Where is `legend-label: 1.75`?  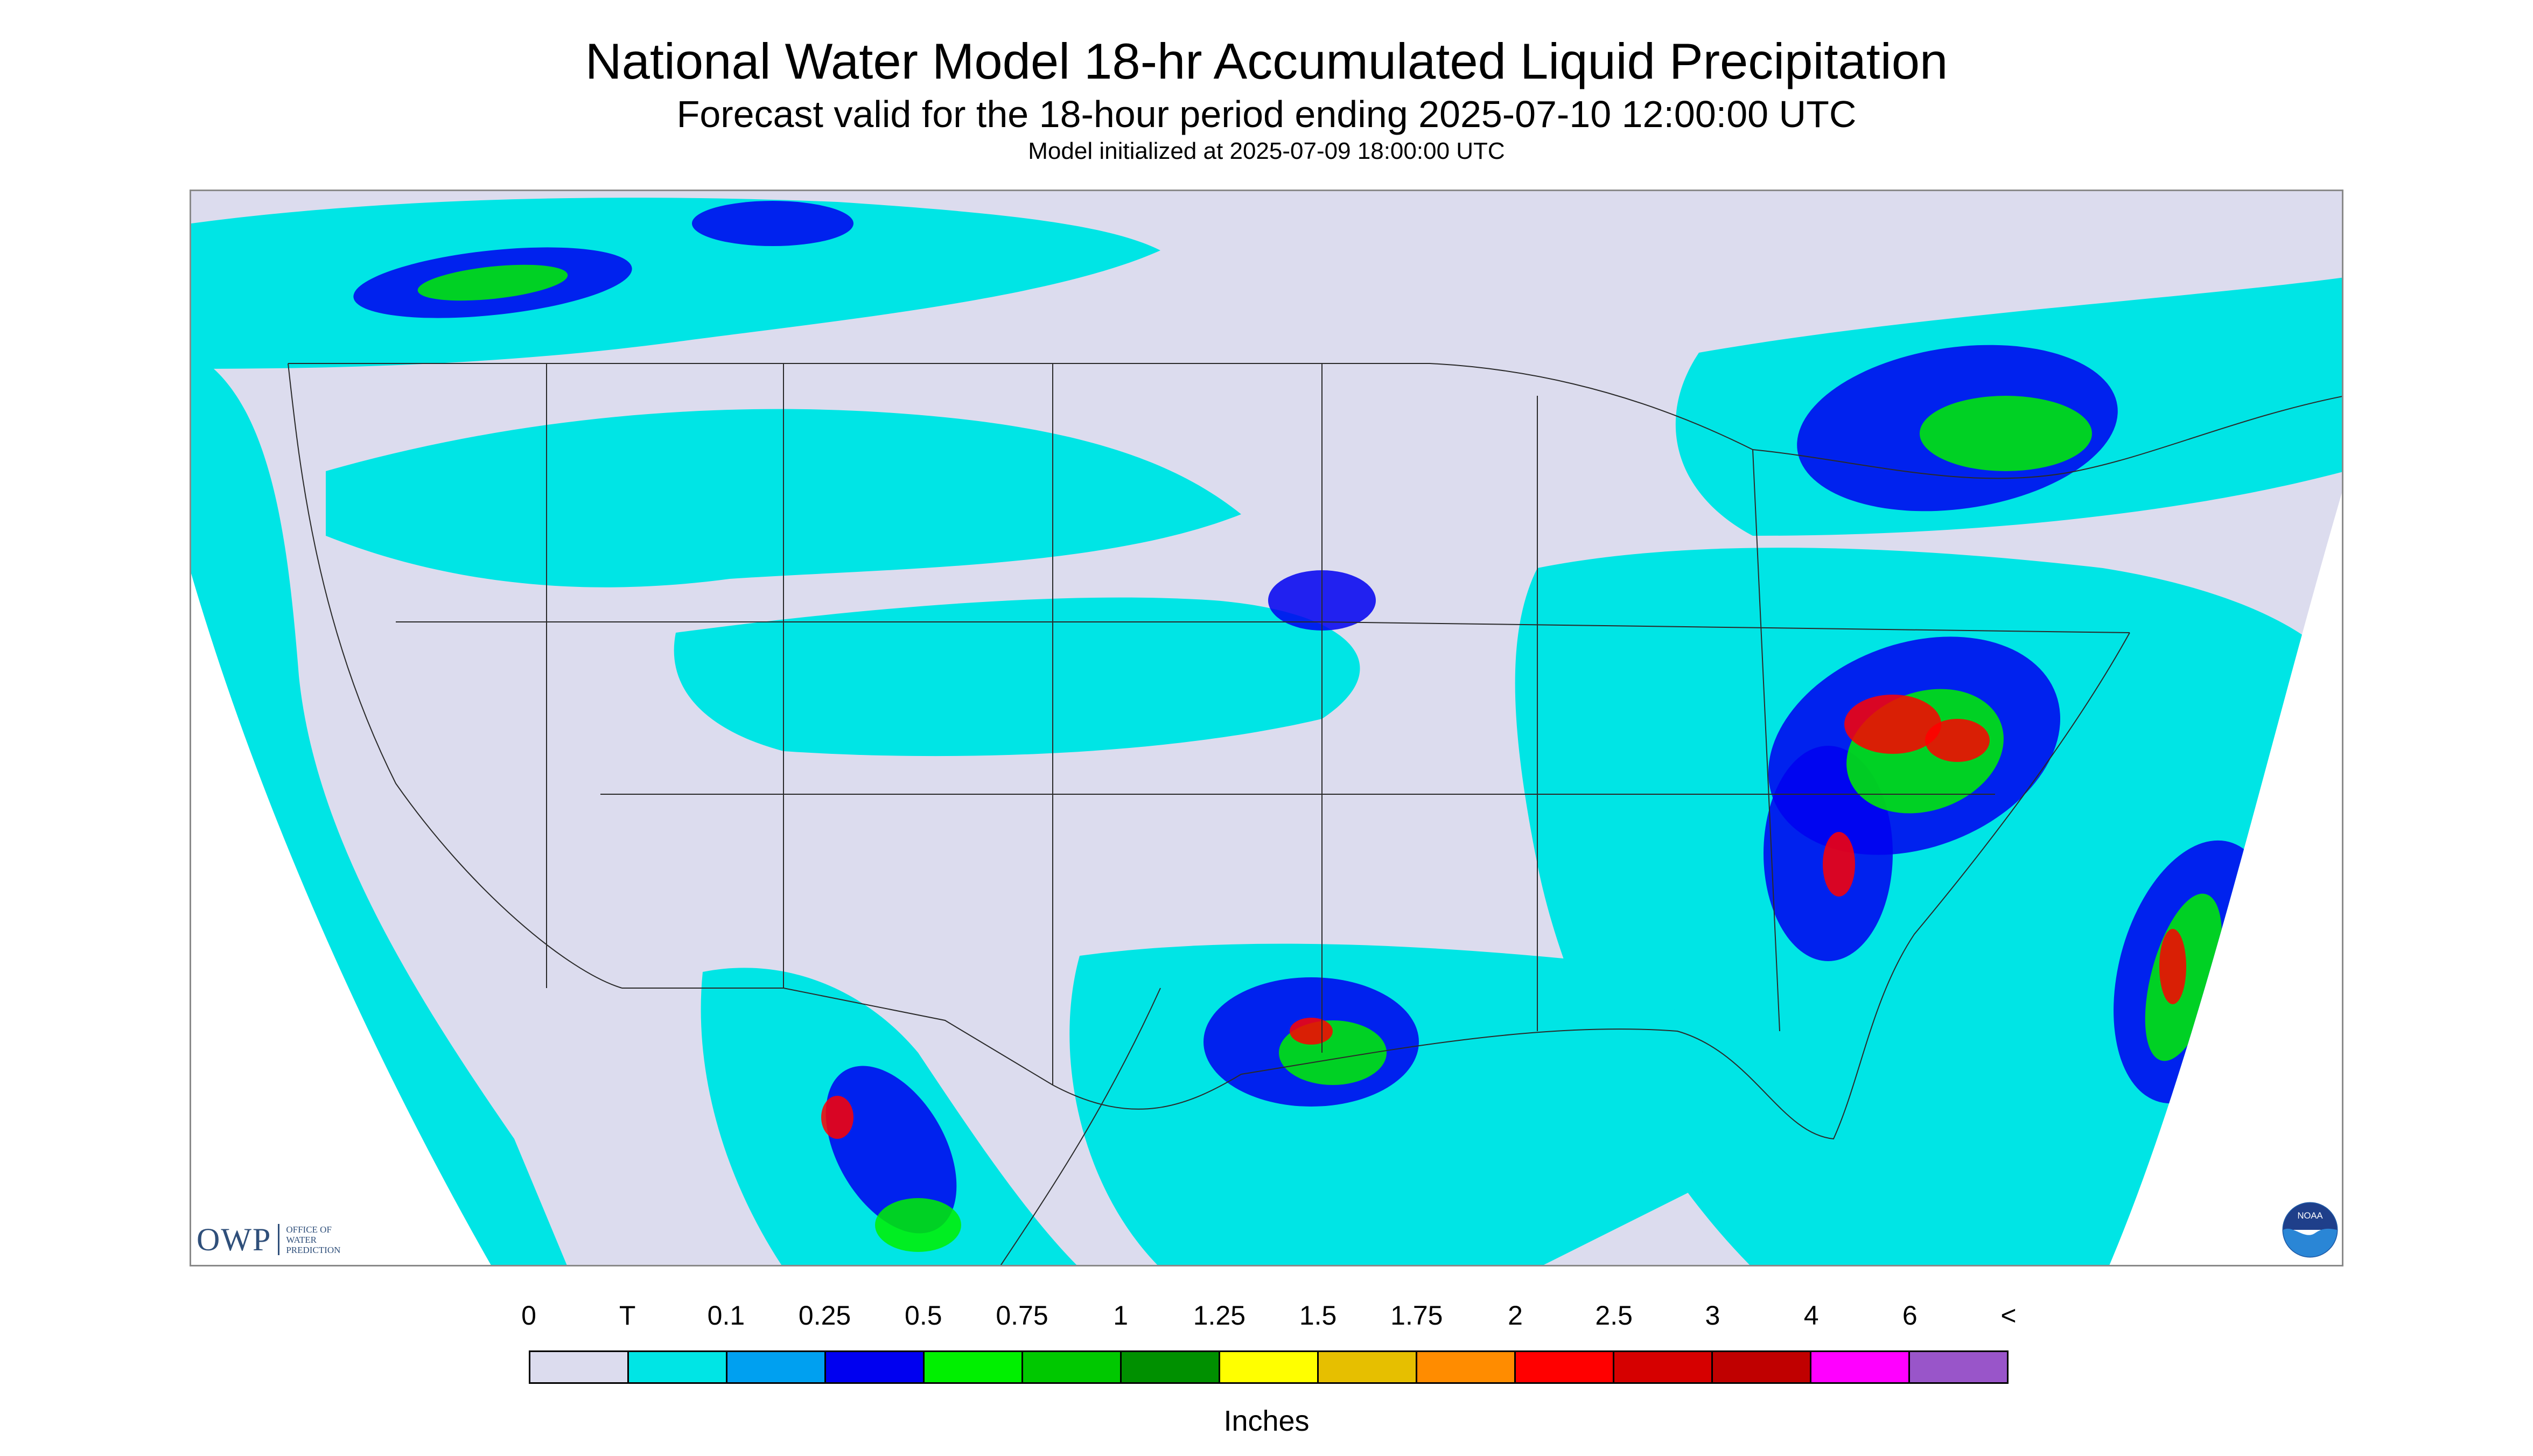 legend-label: 1.75 is located at coordinates (1417, 1315).